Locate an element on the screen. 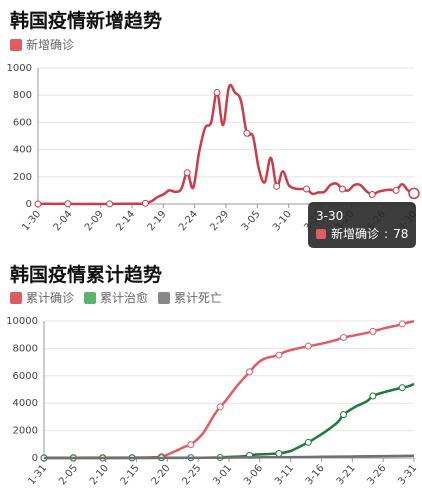  chart1-title: 韩国疫情新增趋势 is located at coordinates (86, 21).